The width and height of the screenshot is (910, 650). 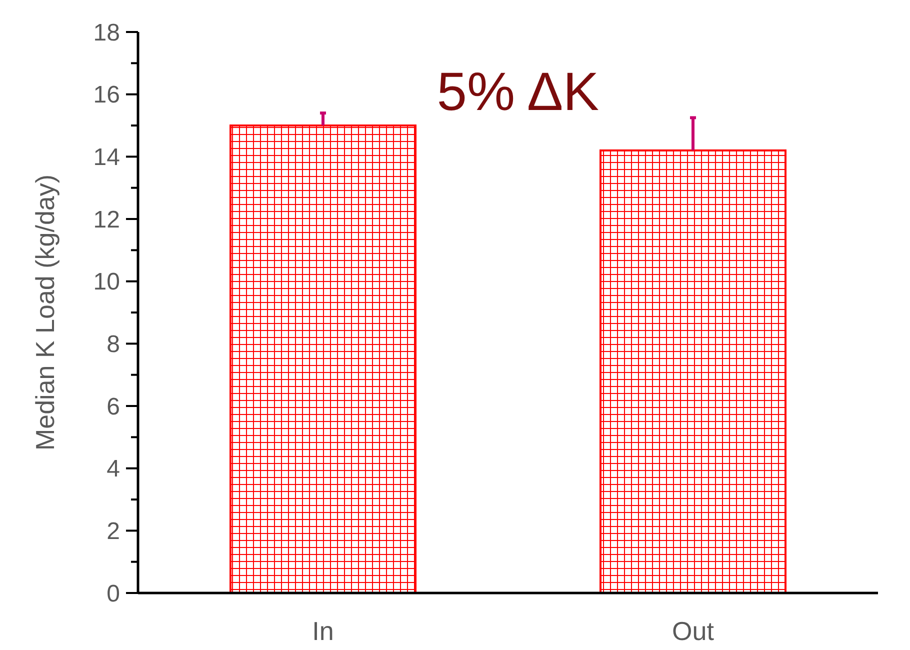 What do you see at coordinates (113, 344) in the screenshot?
I see `y-tick-label: 8` at bounding box center [113, 344].